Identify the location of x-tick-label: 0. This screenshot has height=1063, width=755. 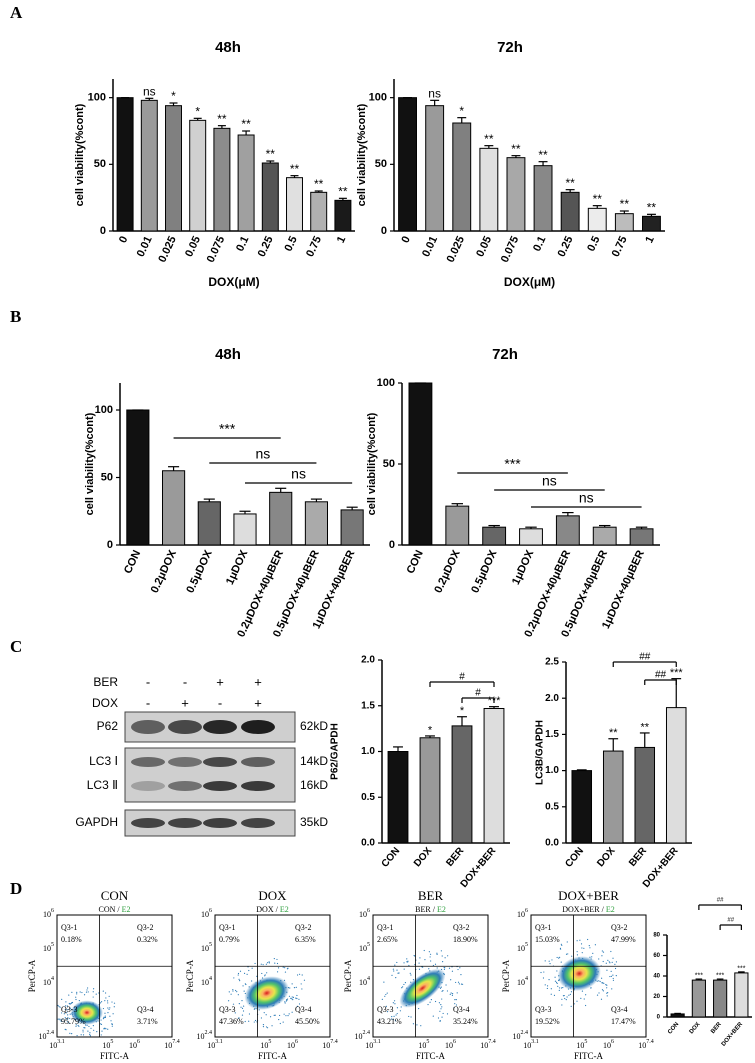
(405, 239).